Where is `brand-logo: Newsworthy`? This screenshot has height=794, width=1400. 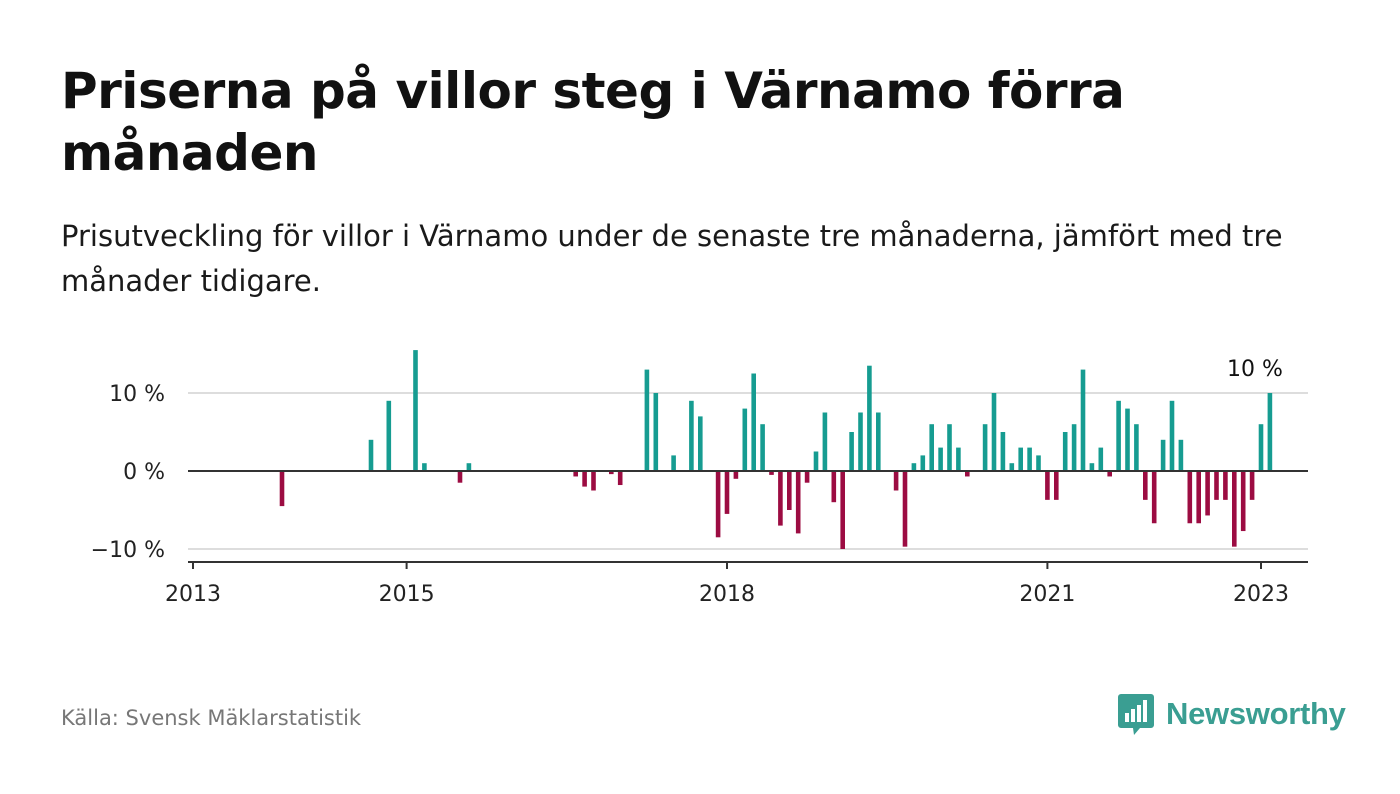
brand-logo: Newsworthy is located at coordinates (1232, 714).